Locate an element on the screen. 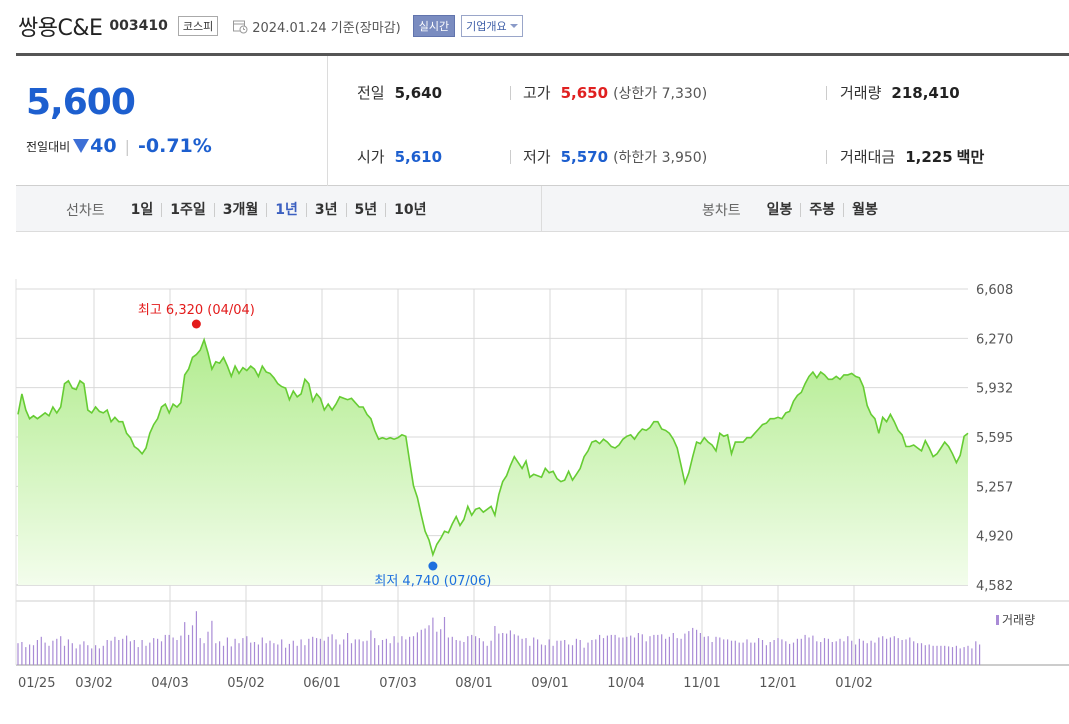 Image resolution: width=1069 pixels, height=724 pixels. line-period-0: 1일 is located at coordinates (142, 210).